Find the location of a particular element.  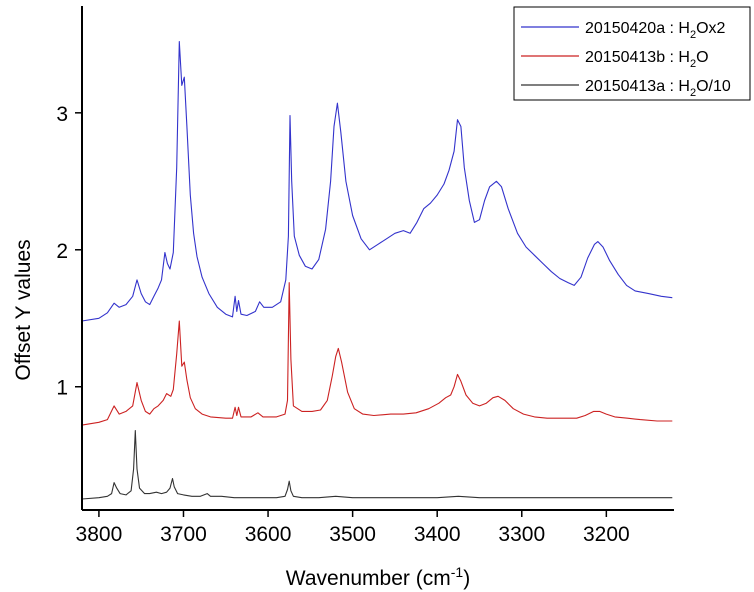

legend-label-1: 20150420a : H2Ox2 is located at coordinates (655, 30).